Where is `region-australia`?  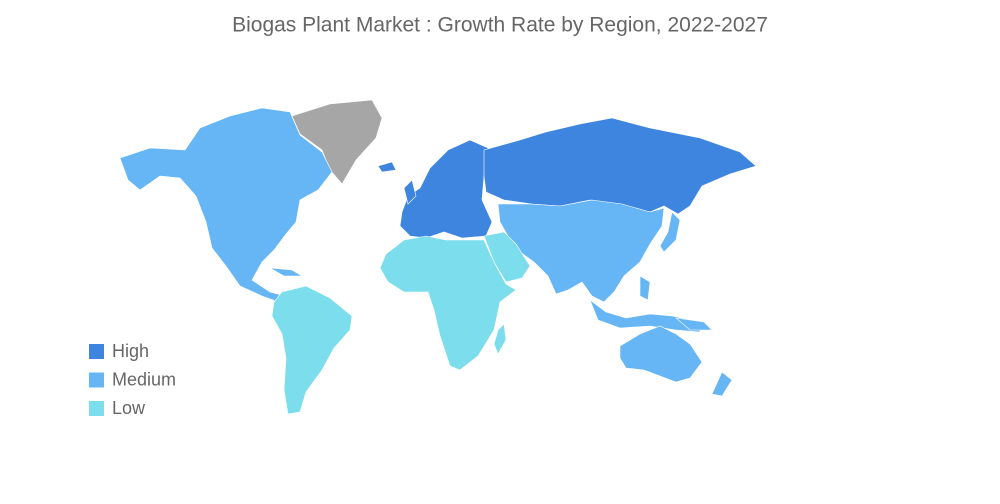
region-australia is located at coordinates (661, 354).